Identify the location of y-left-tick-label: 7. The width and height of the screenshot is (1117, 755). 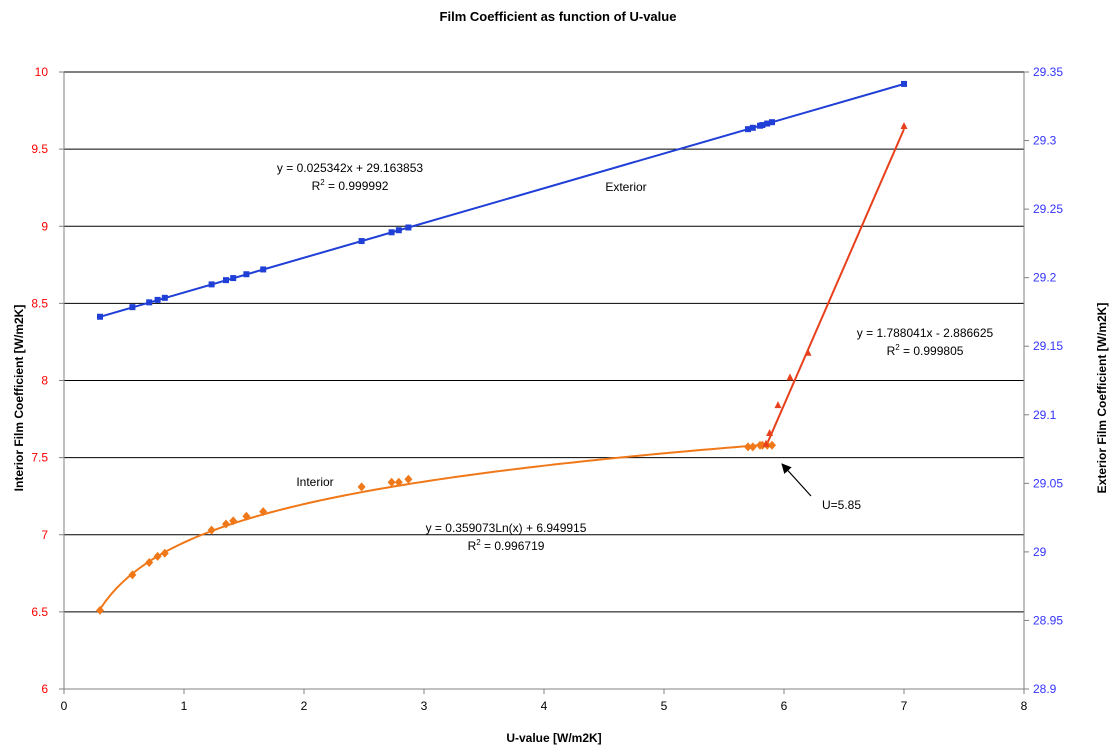
(44, 535).